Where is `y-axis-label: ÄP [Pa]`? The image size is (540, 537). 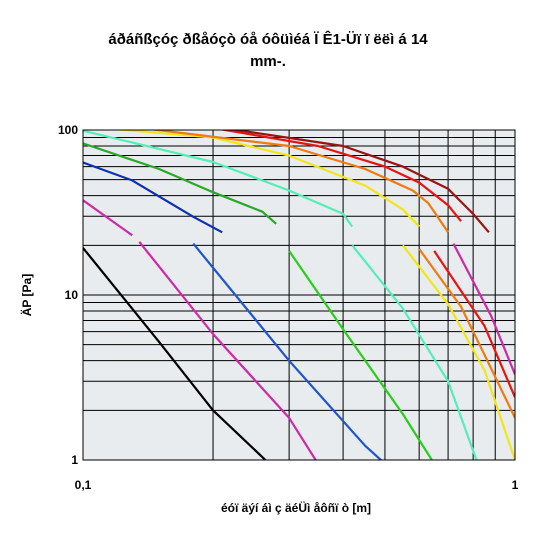 y-axis-label: ÄP [Pa] is located at coordinates (26, 295).